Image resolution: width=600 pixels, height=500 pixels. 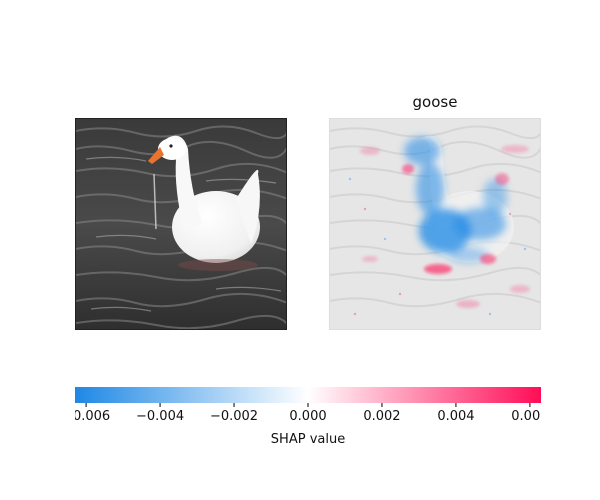 What do you see at coordinates (455, 416) in the screenshot?
I see `colorbar-tick-label: 0.004` at bounding box center [455, 416].